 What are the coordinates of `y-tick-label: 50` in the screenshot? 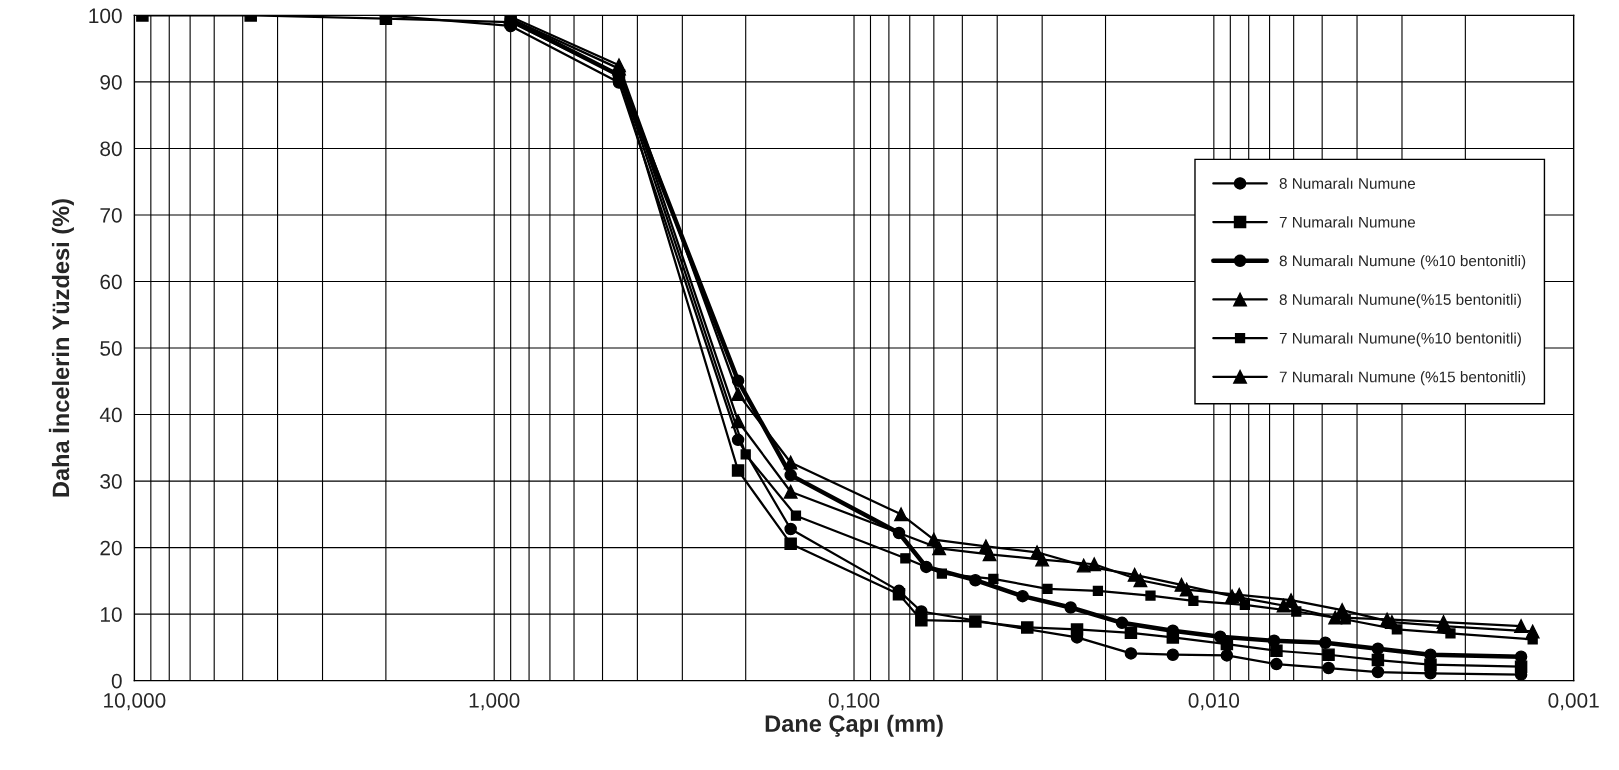 It's located at (111, 348).